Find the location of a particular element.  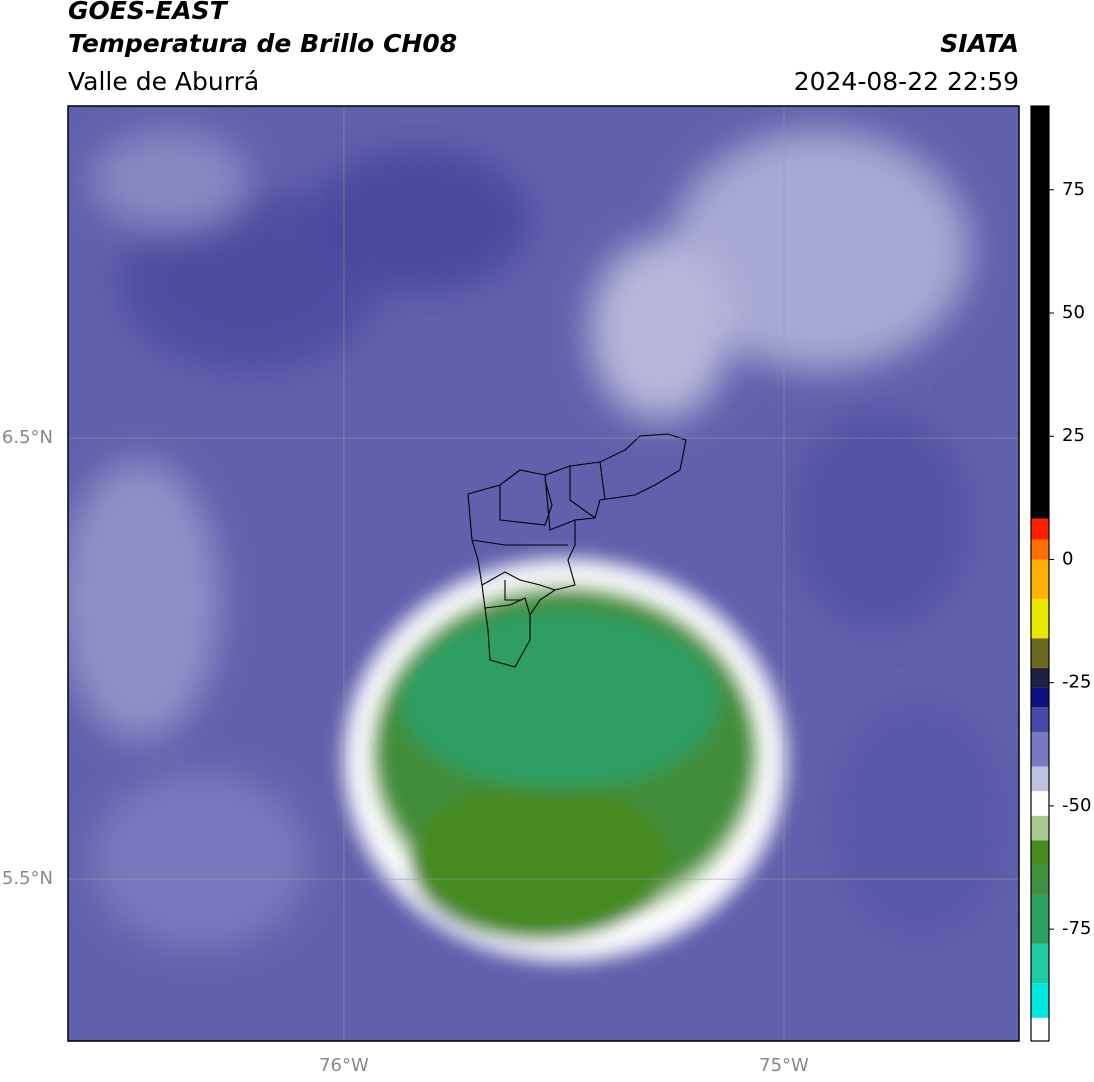

x-tick-label: 76°W is located at coordinates (344, 1065).